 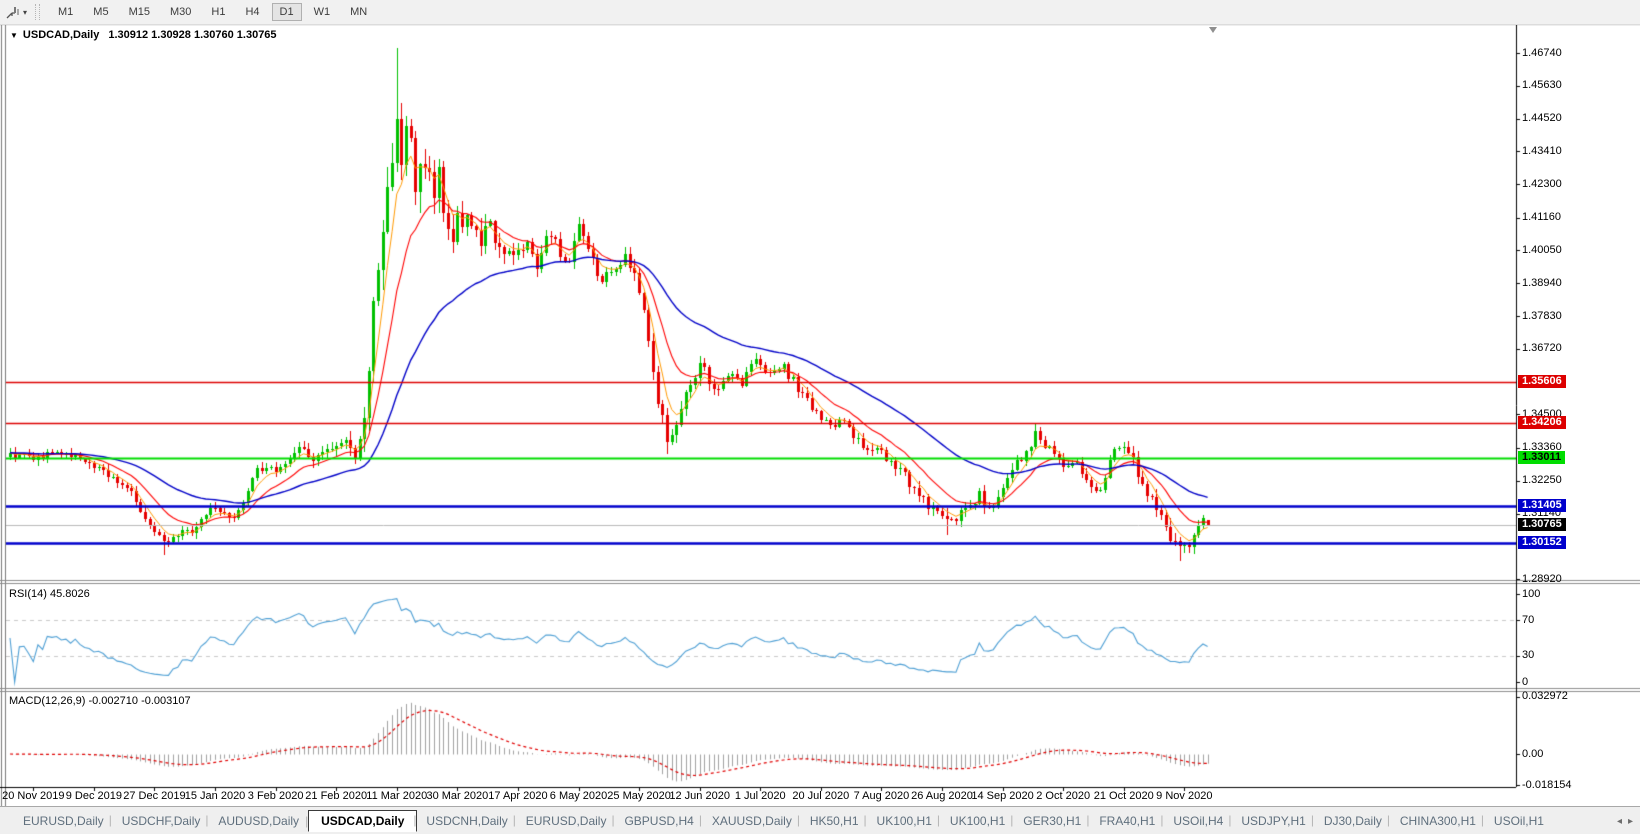 What do you see at coordinates (100, 701) in the screenshot?
I see `macd-indicator-label: MACD(12,26,9) -0.002710 -0.003107` at bounding box center [100, 701].